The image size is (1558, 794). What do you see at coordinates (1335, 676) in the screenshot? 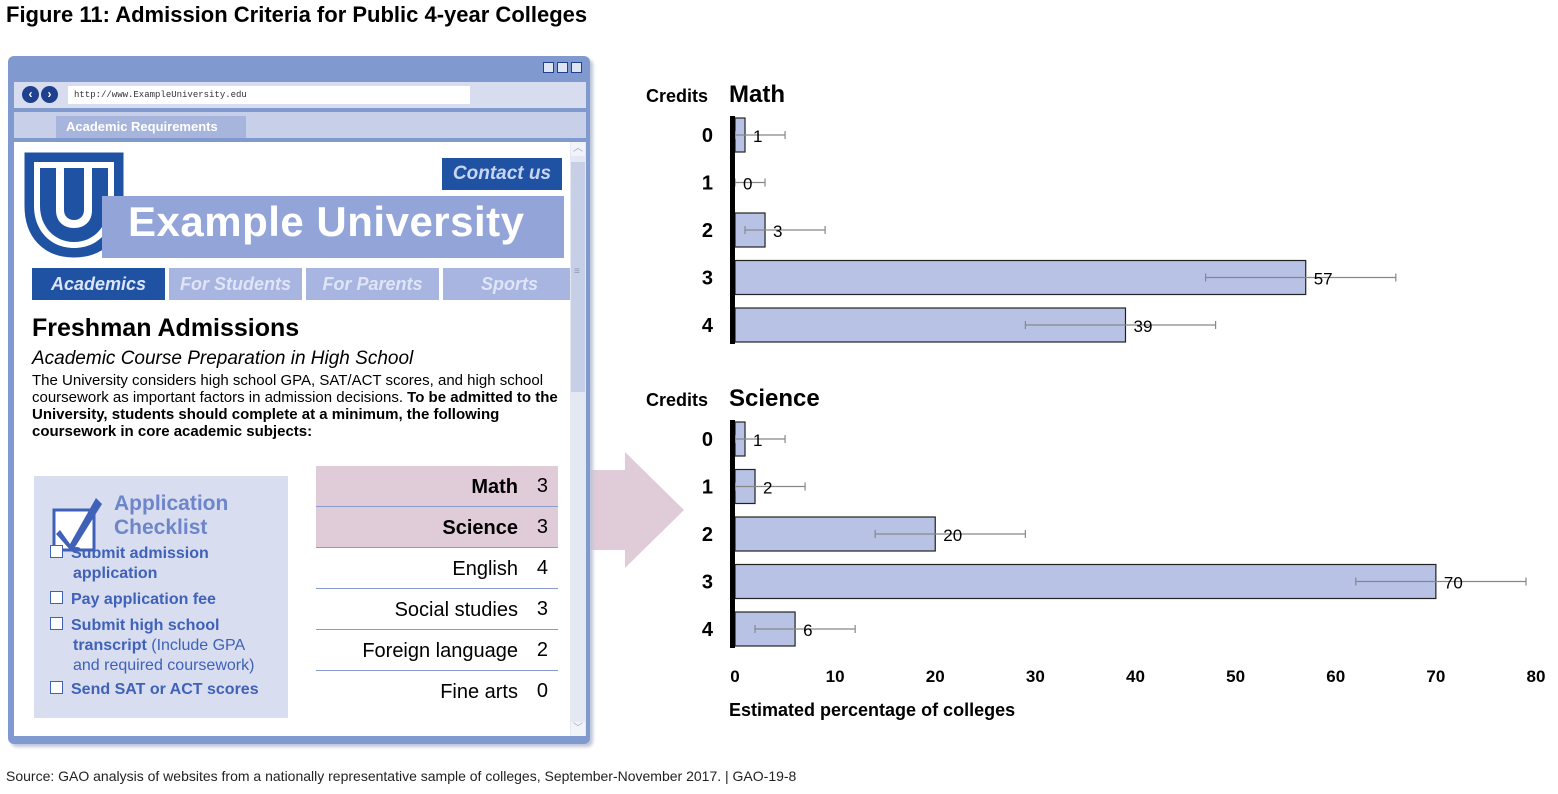
I see `x-tick-label: 60` at bounding box center [1335, 676].